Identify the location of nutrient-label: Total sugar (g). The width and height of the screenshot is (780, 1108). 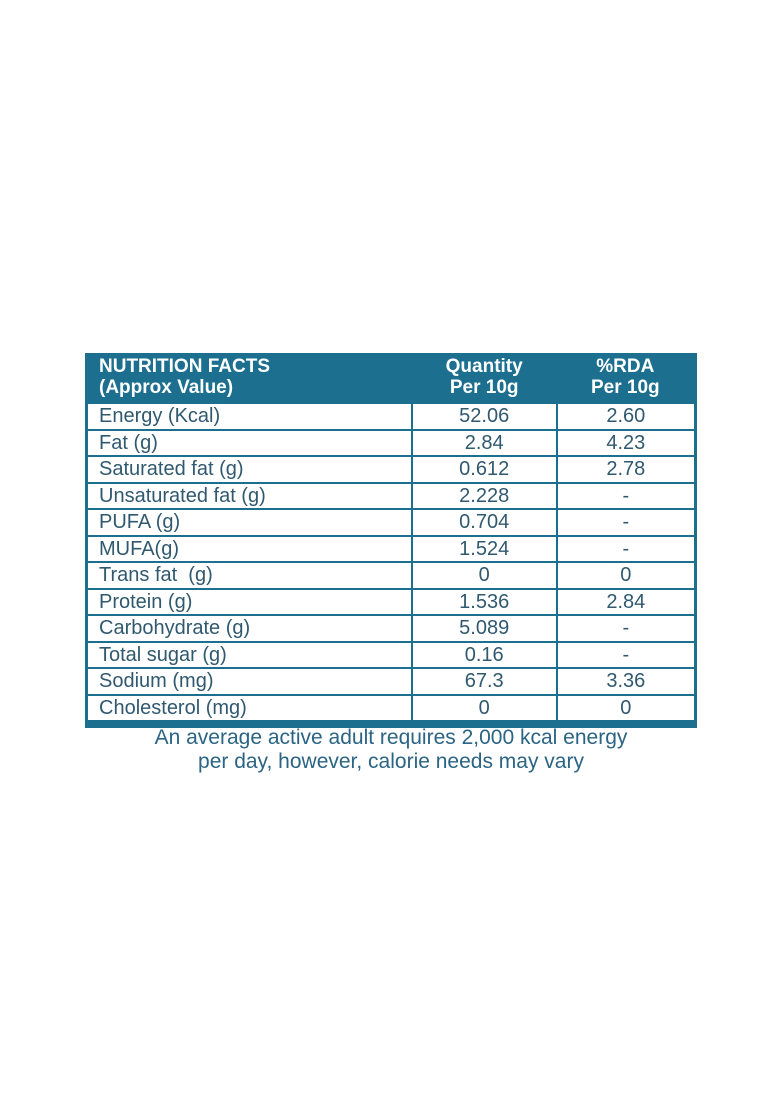
(249, 654).